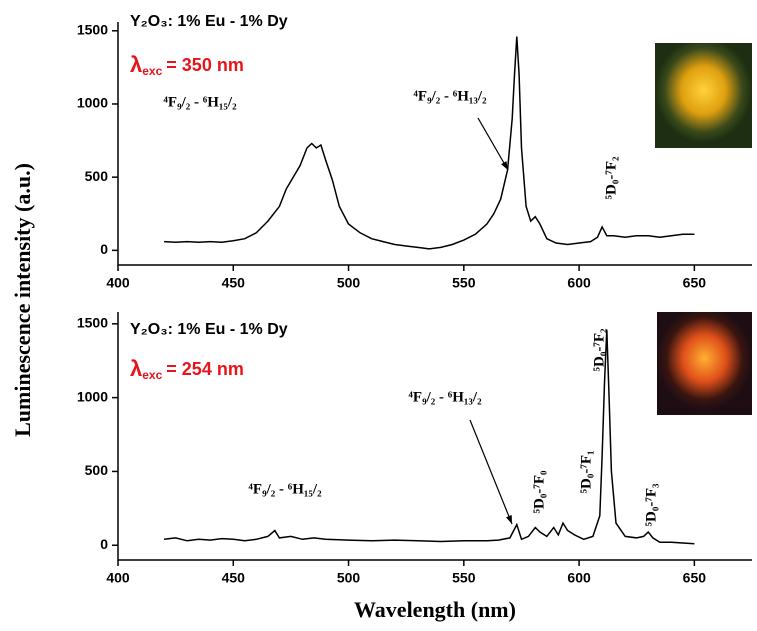  Describe the element at coordinates (22, 300) in the screenshot. I see `y-axis-label: Luminescence intensity (a.u.)` at that location.